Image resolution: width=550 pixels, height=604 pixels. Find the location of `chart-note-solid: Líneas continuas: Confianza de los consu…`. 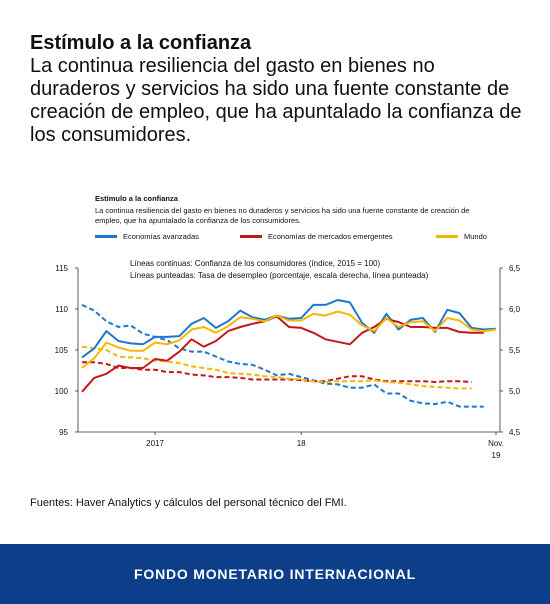

chart-note-solid: Líneas continuas: Confianza de los consu… is located at coordinates (255, 263).